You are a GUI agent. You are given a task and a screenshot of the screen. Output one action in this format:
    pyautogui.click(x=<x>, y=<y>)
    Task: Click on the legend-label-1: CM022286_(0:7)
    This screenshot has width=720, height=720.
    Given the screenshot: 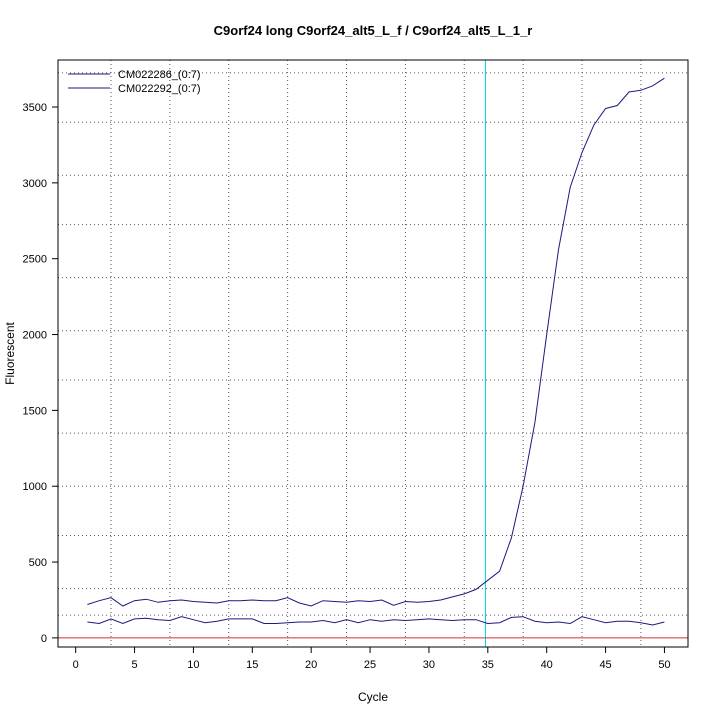 What is the action you would take?
    pyautogui.click(x=159, y=75)
    